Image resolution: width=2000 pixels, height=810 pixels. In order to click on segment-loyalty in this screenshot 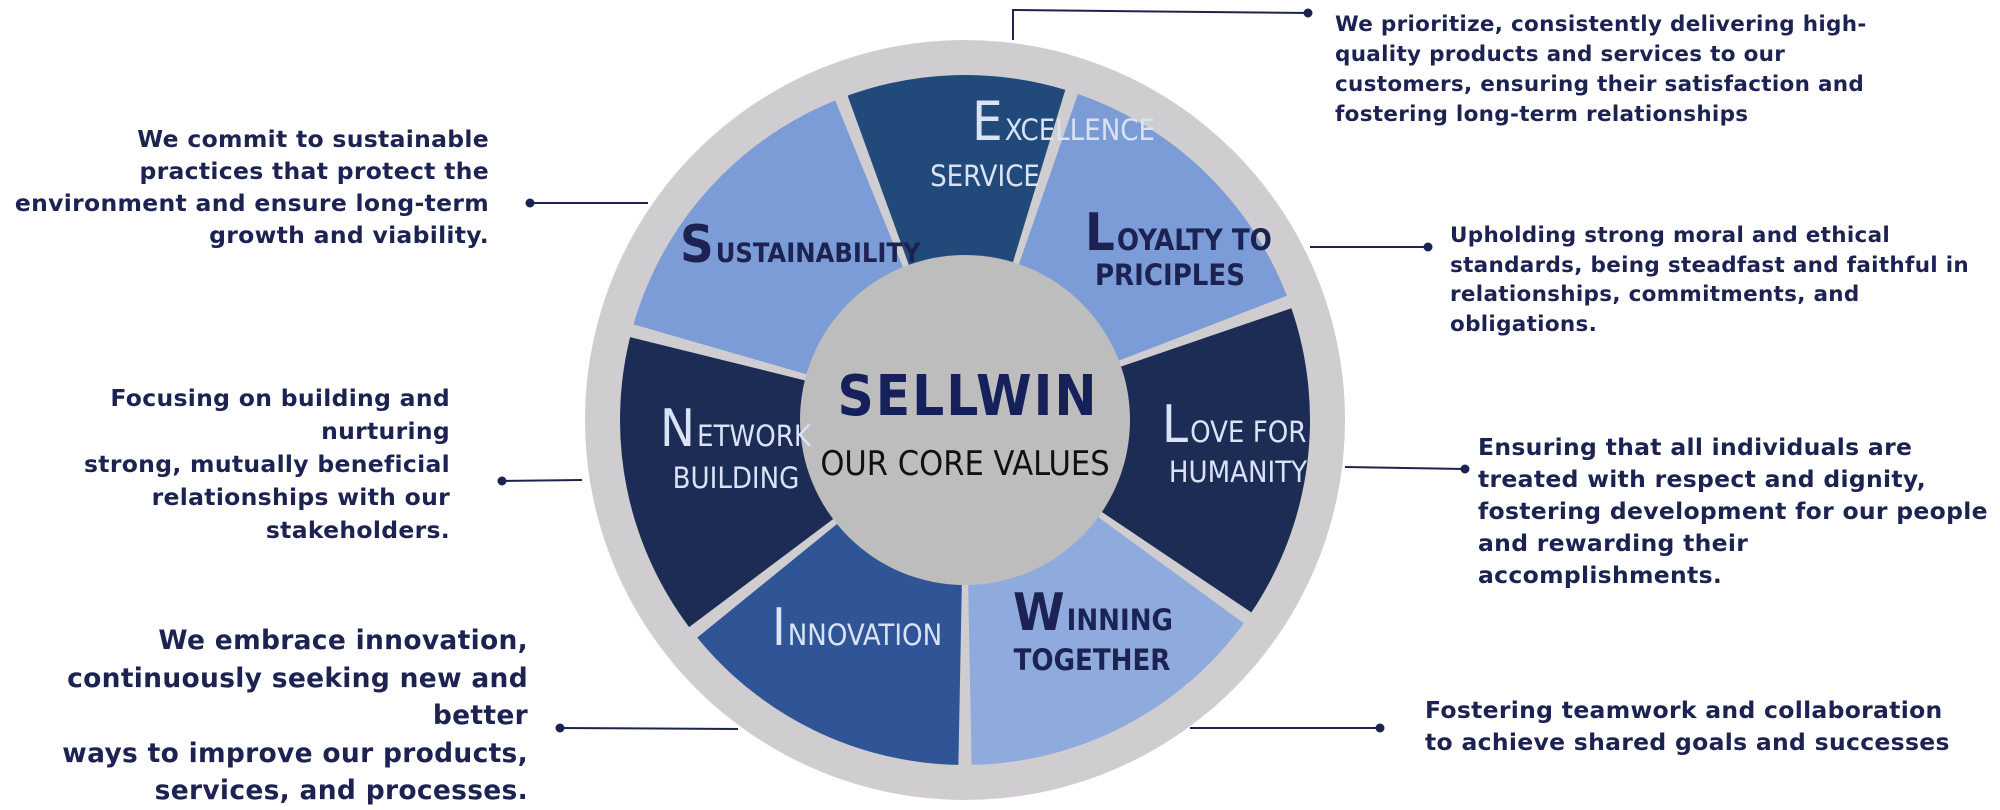, I will do `click(1152, 228)`.